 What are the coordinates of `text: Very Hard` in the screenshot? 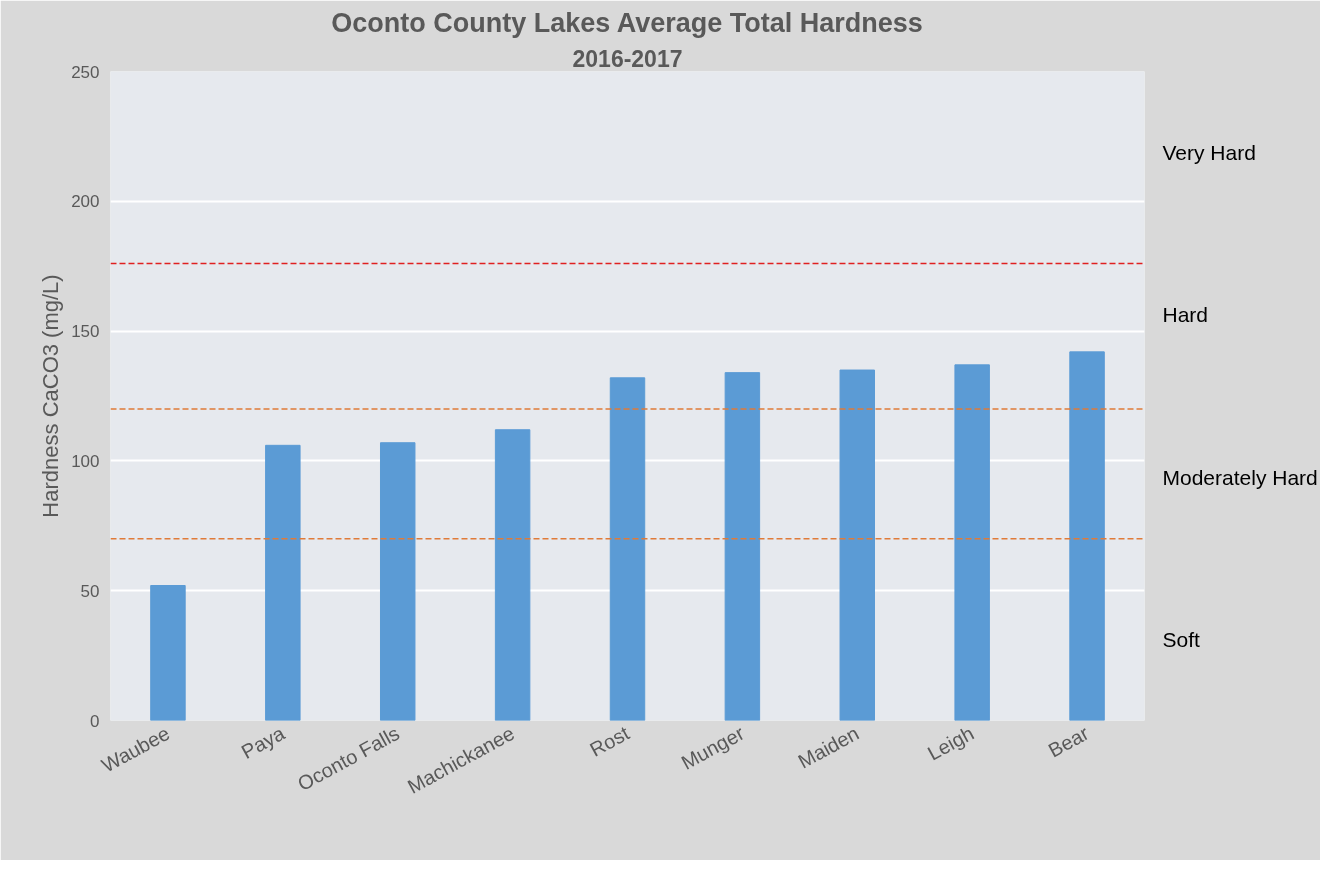 It's located at (1209, 153).